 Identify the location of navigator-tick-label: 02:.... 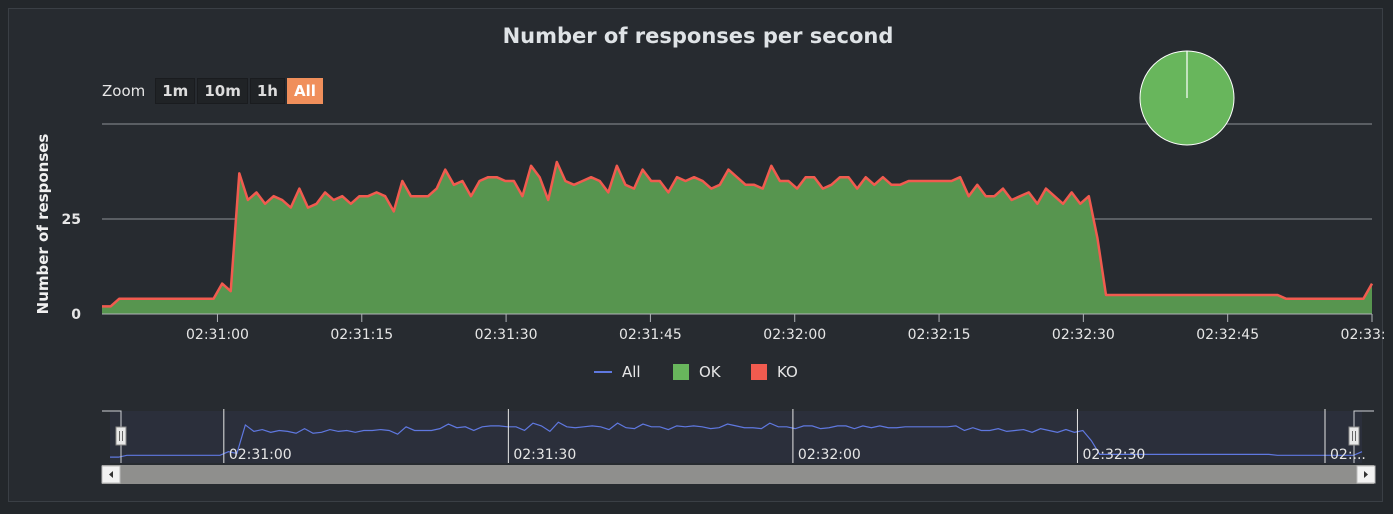
(1348, 455).